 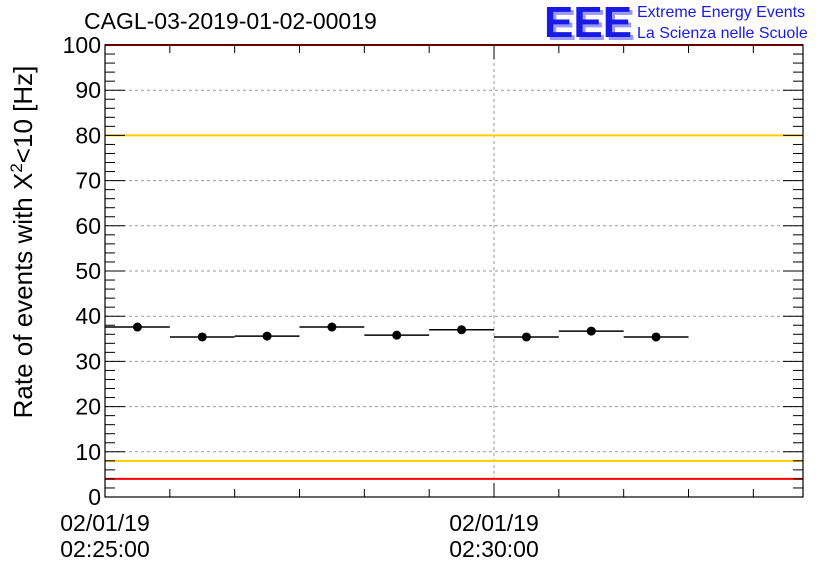 I want to click on y-axis-label-superscript: 2, so click(x=16, y=167).